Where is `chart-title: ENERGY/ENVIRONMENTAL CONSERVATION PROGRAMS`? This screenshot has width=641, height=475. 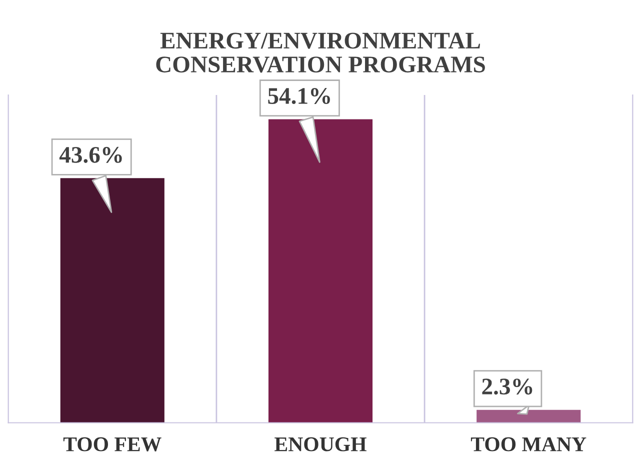
chart-title: ENERGY/ENVIRONMENTAL CONSERVATION PROGRAMS is located at coordinates (320, 52).